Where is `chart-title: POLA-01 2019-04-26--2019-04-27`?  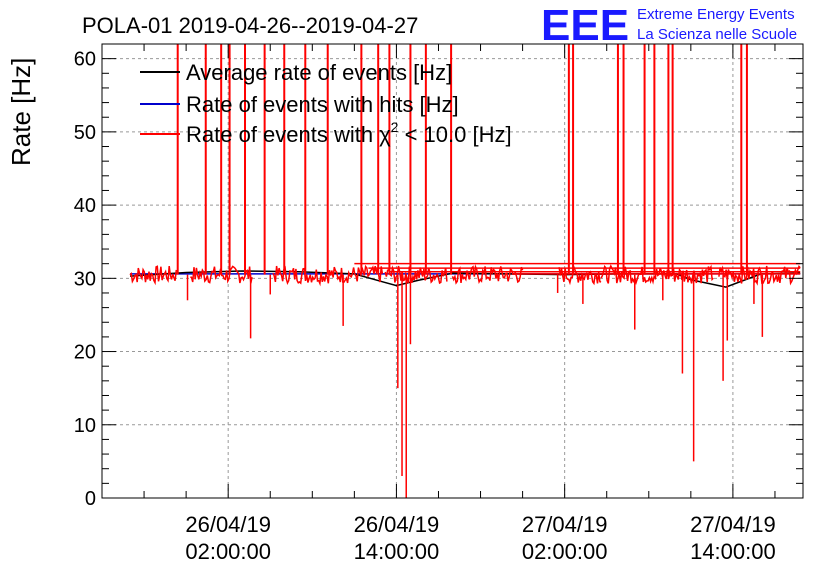 chart-title: POLA-01 2019-04-26--2019-04-27 is located at coordinates (250, 25).